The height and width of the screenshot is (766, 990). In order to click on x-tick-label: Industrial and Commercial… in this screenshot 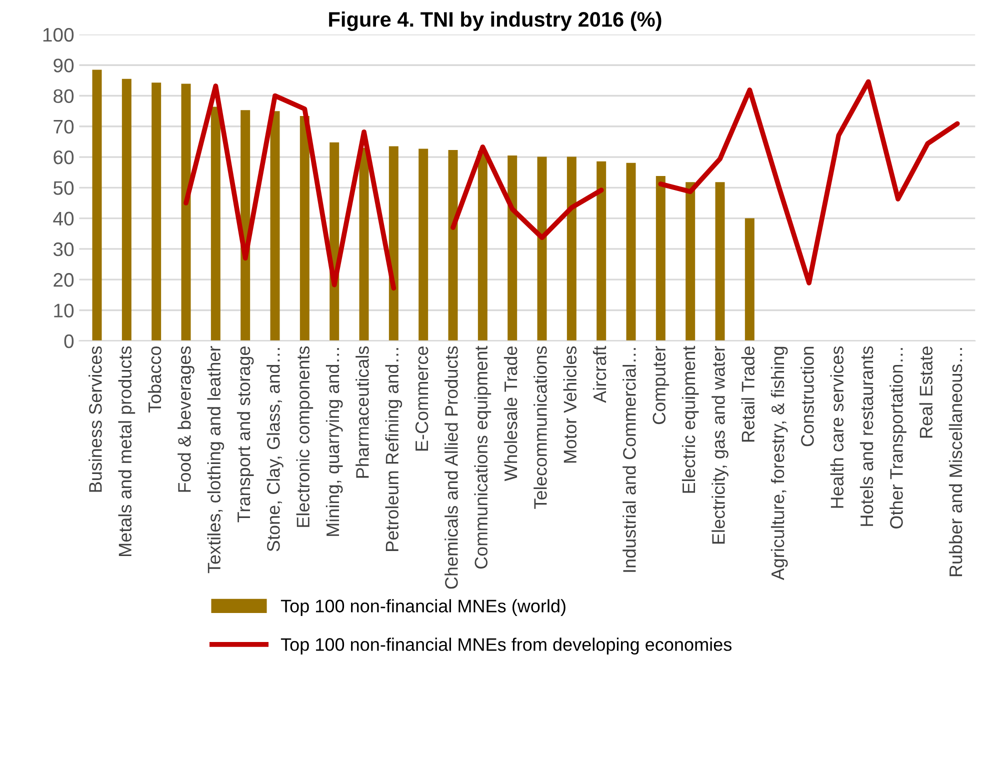, I will do `click(629, 460)`.